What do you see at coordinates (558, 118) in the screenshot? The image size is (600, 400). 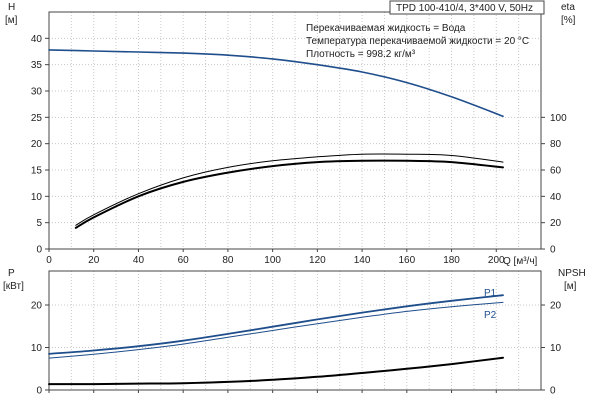 I see `right-axis-tick-label: 100` at bounding box center [558, 118].